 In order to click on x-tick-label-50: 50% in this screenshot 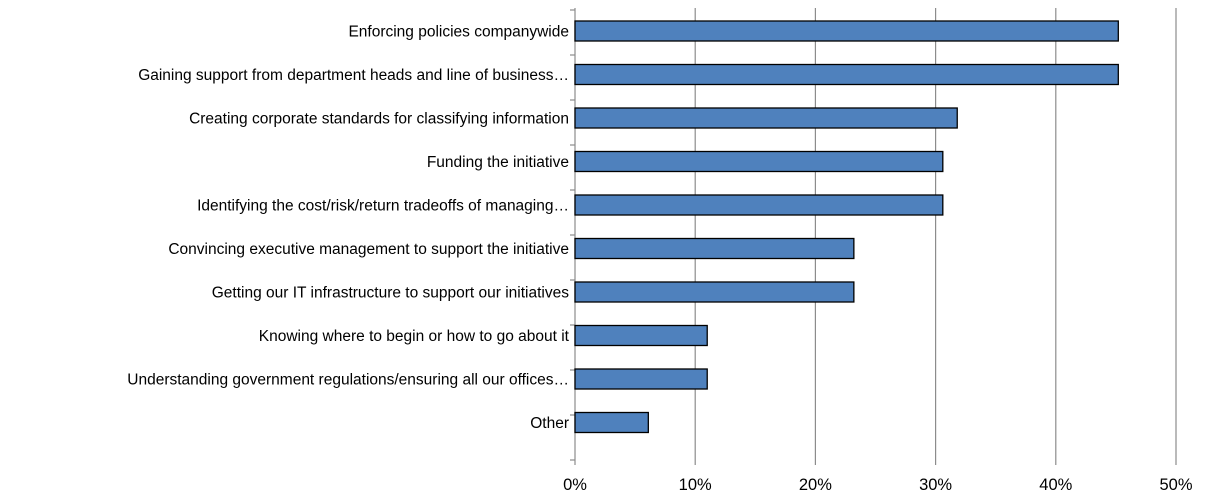, I will do `click(1175, 485)`.